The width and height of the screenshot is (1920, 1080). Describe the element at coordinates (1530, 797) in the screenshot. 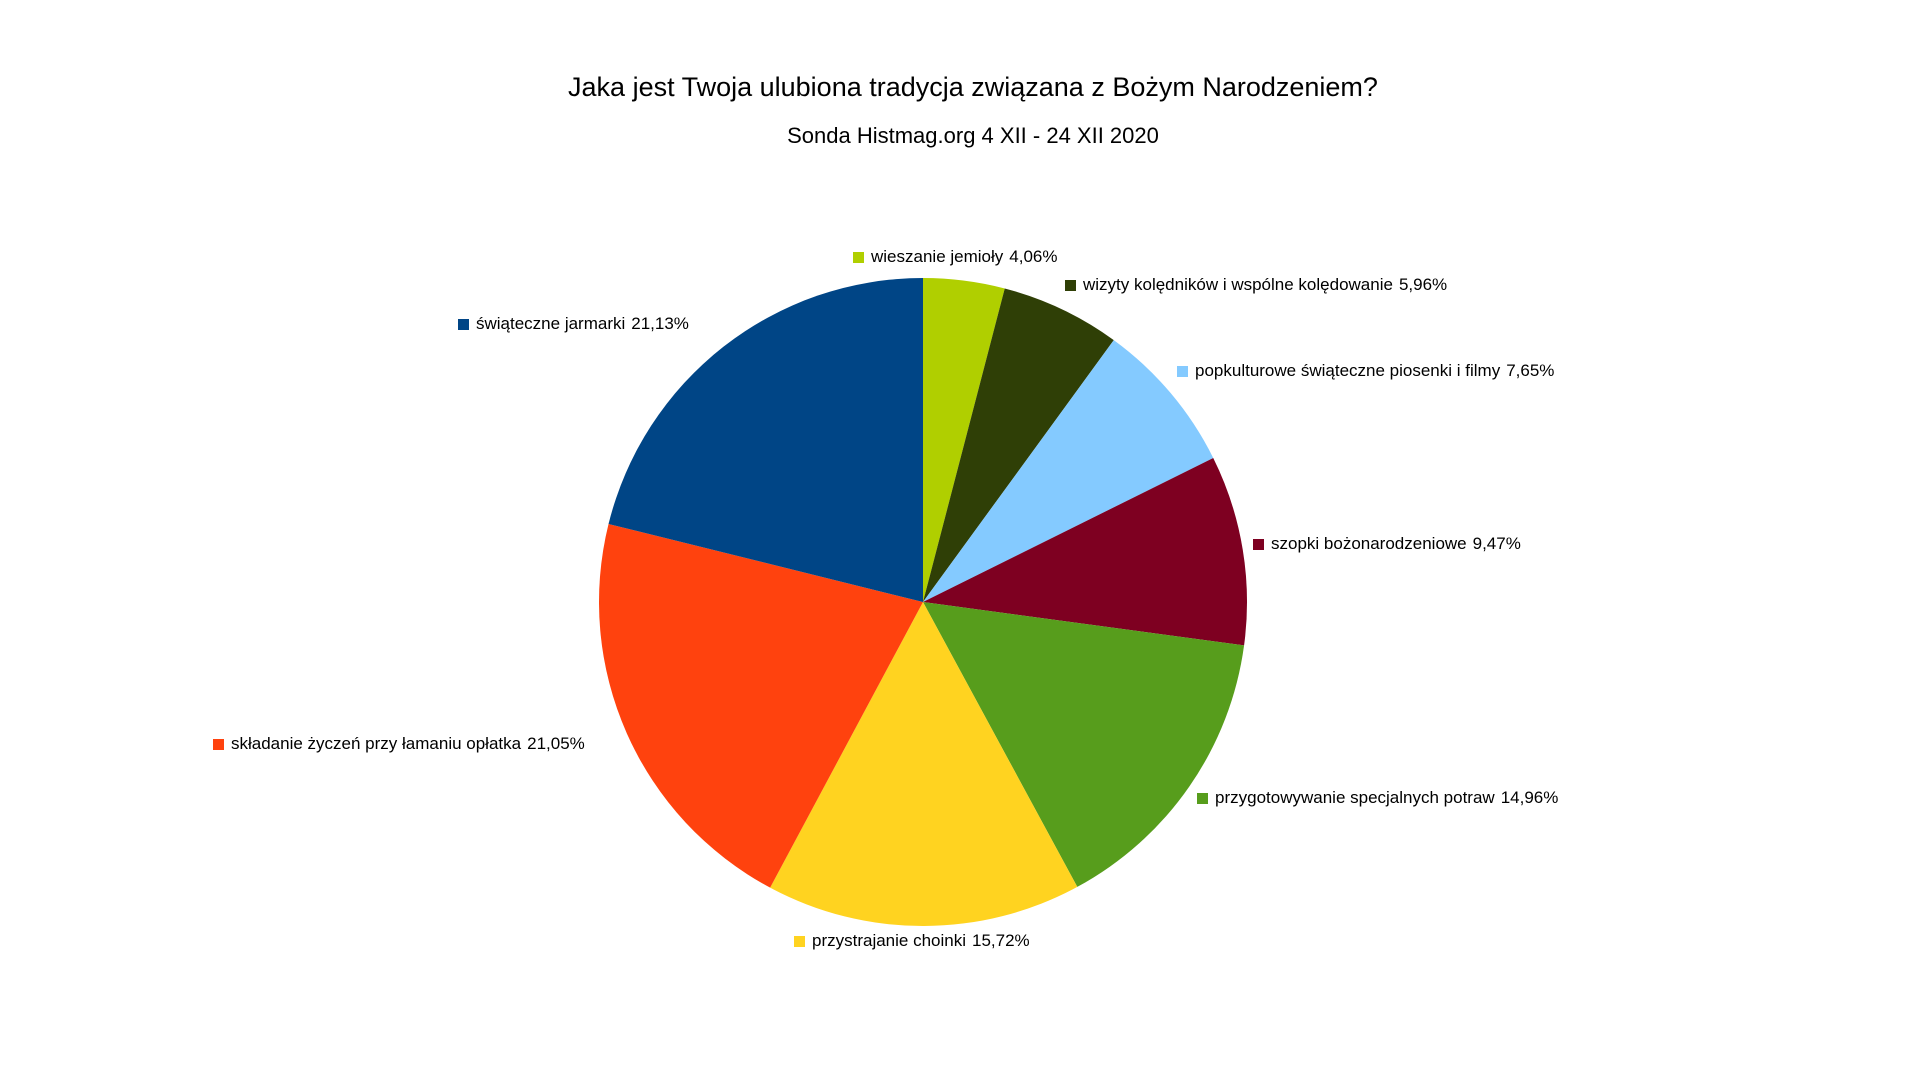

I see `label-value: 14,96%` at that location.